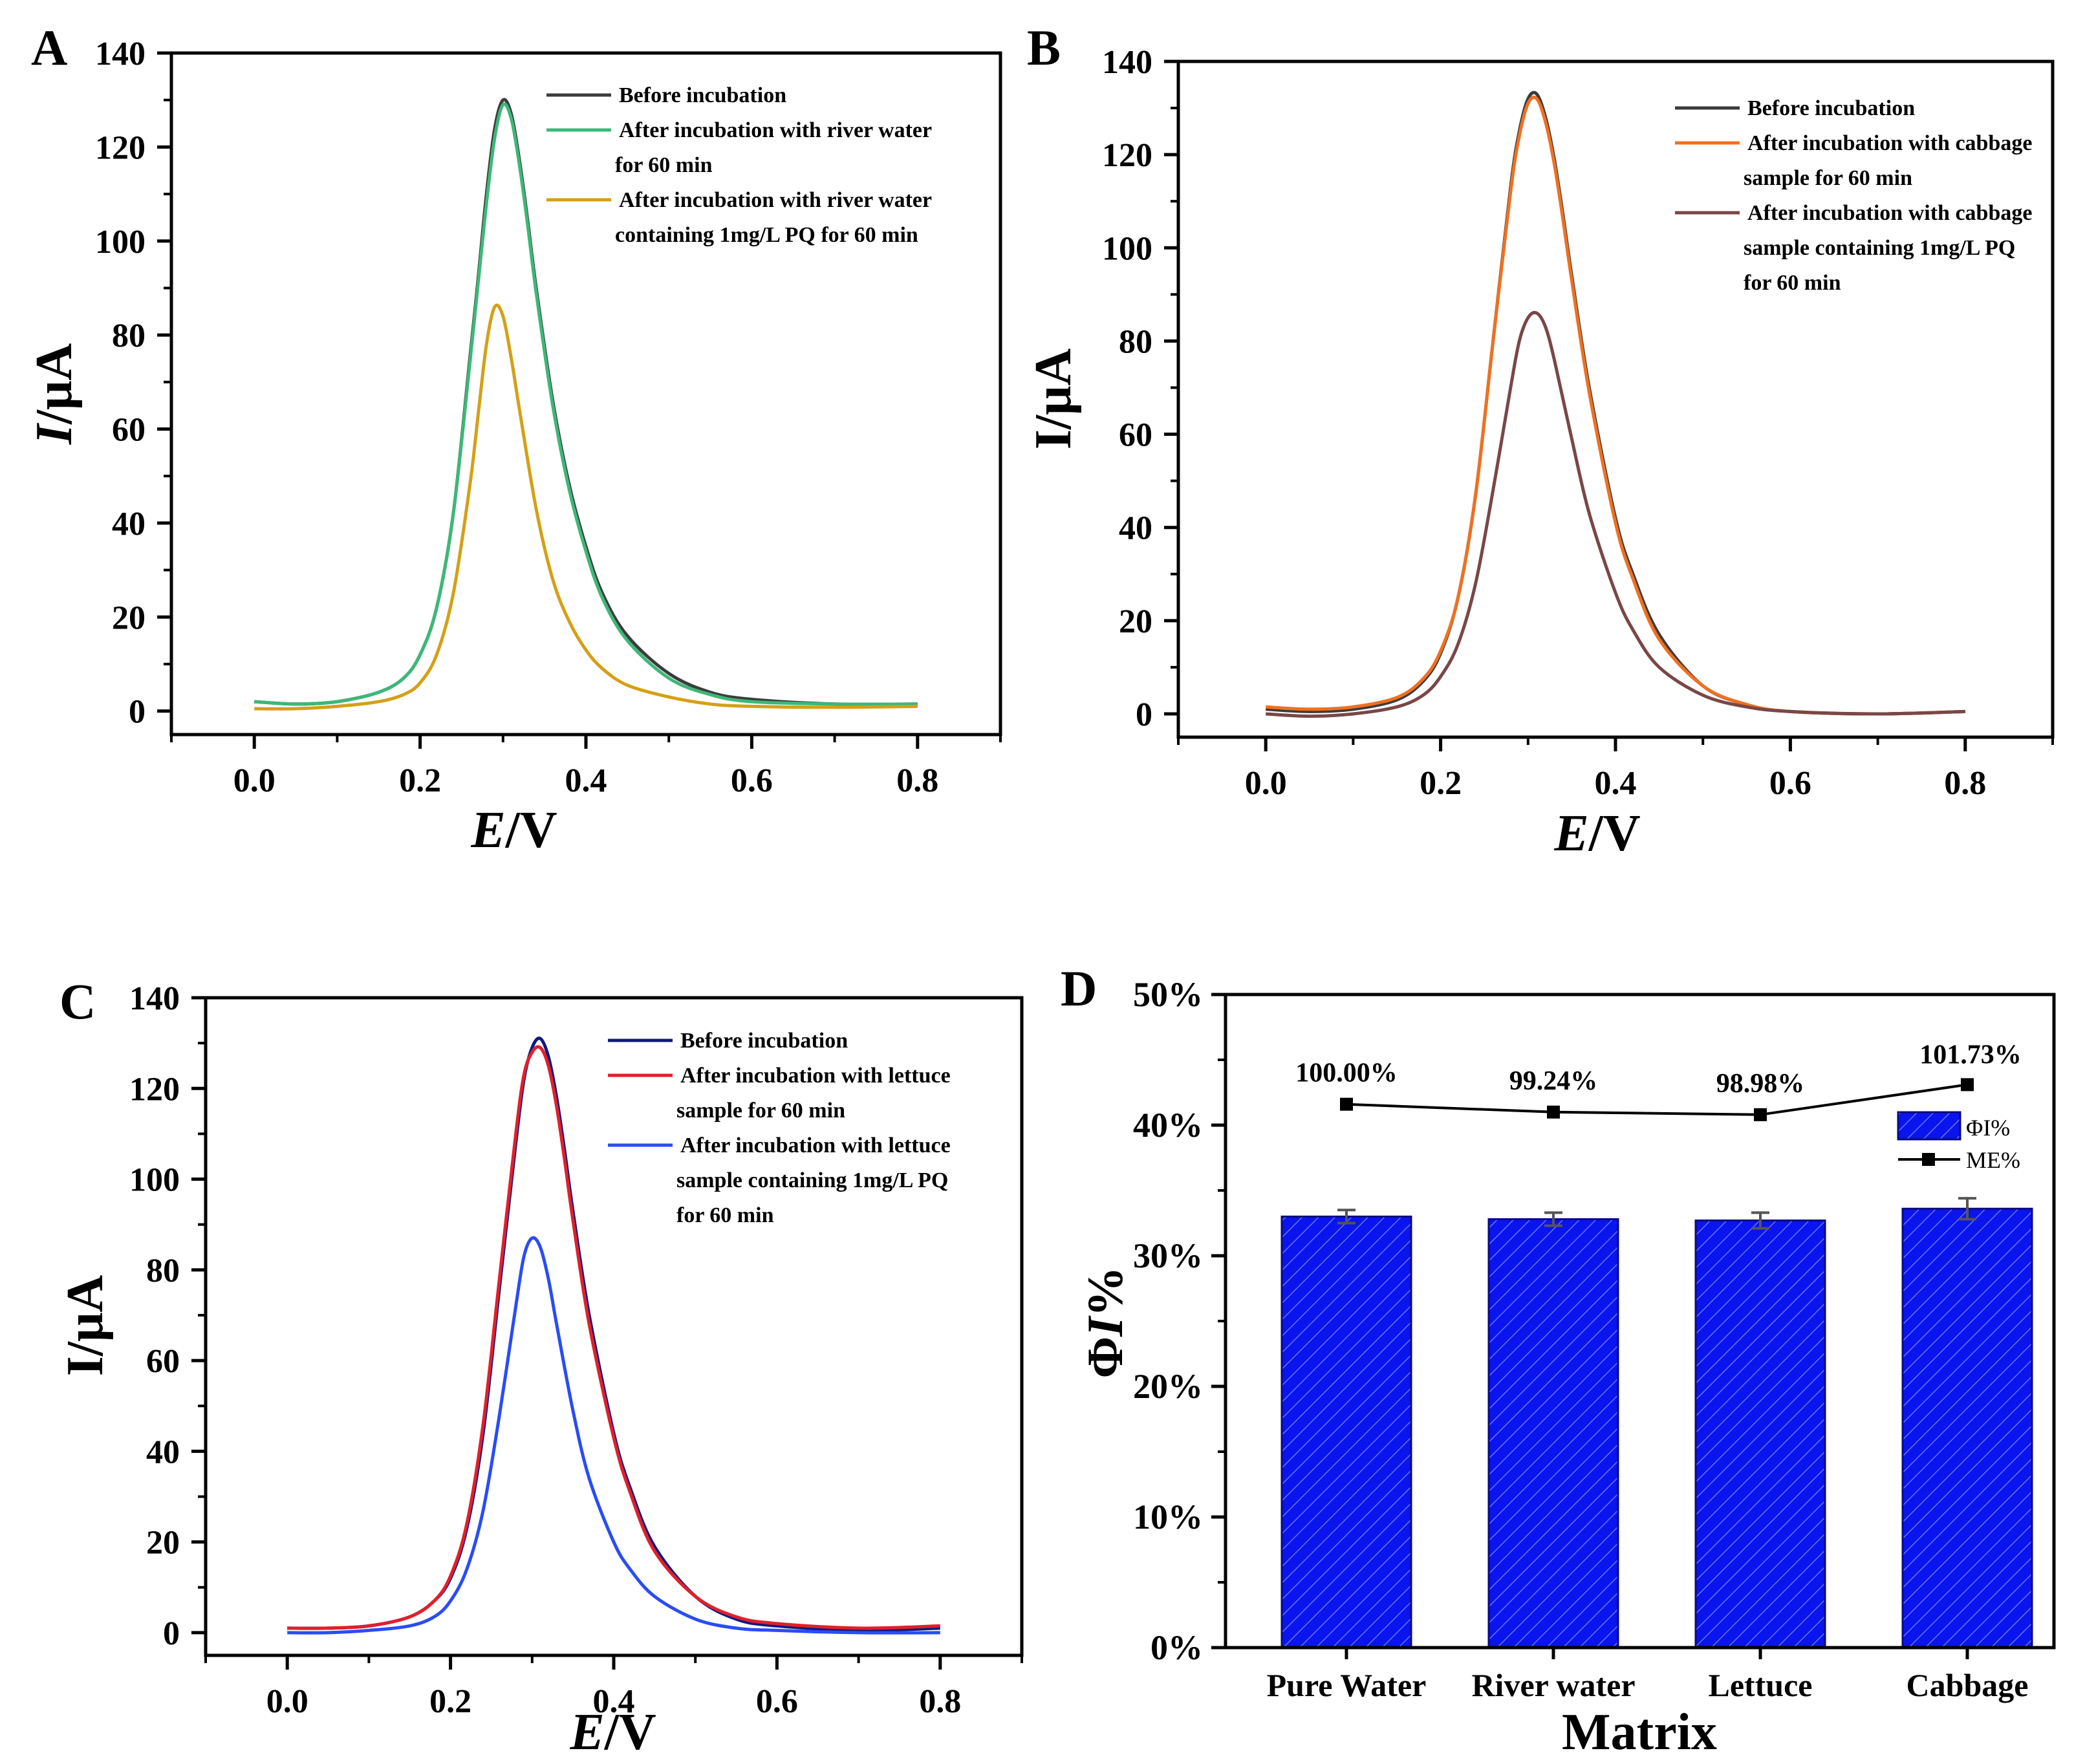 This screenshot has height=1764, width=2085. What do you see at coordinates (154, 1089) in the screenshot?
I see `panel-c-ytick-label: 120` at bounding box center [154, 1089].